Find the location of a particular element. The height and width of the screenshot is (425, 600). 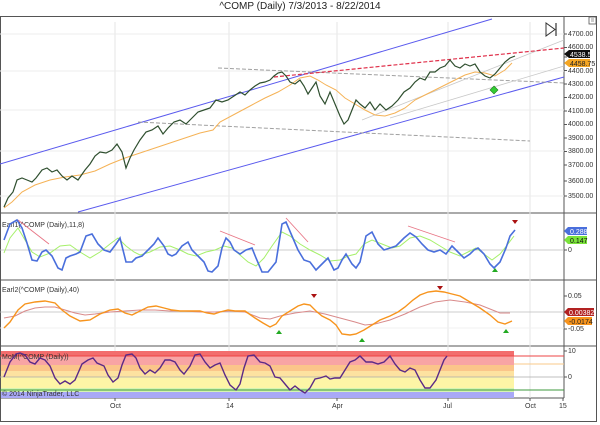

svg-text: 4458.75 is located at coordinates (582, 64).